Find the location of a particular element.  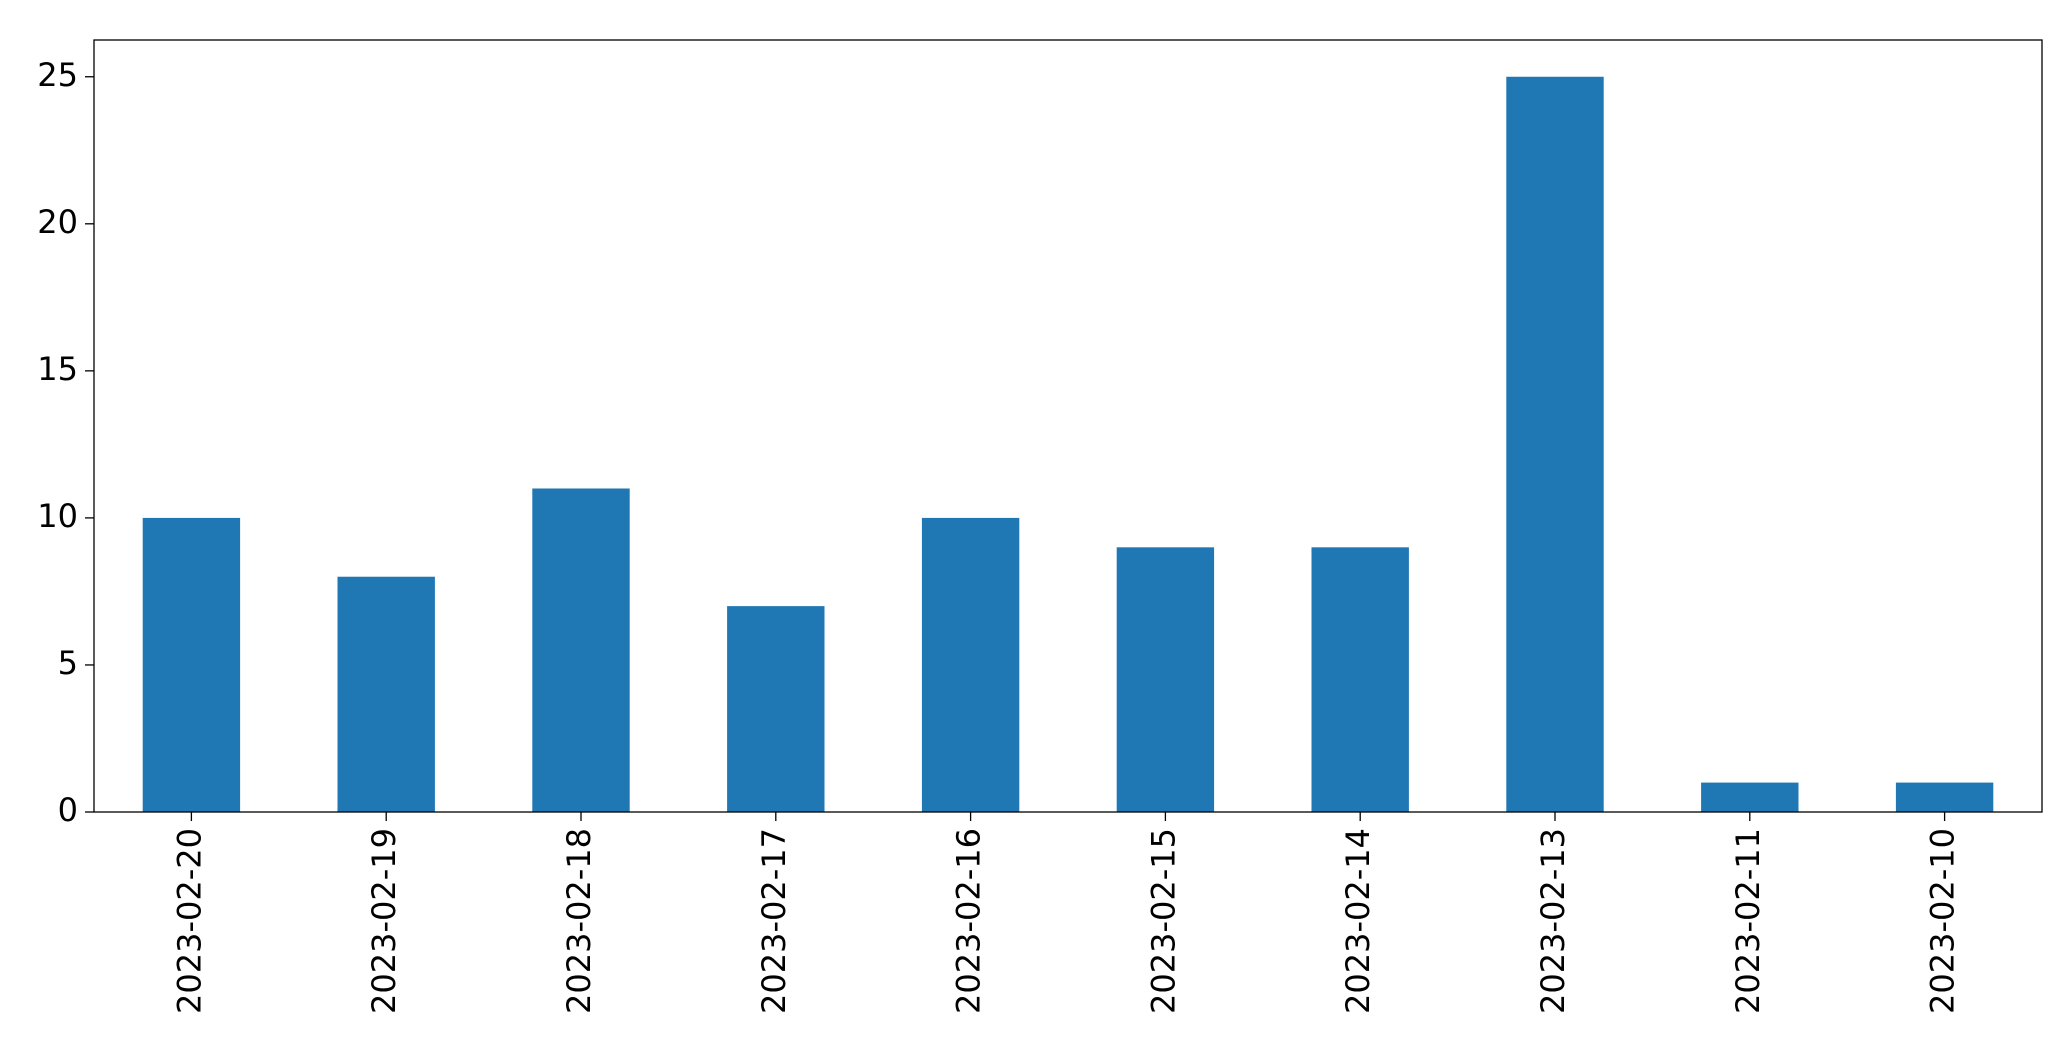

y-tick-label: 15 is located at coordinates (57, 369).